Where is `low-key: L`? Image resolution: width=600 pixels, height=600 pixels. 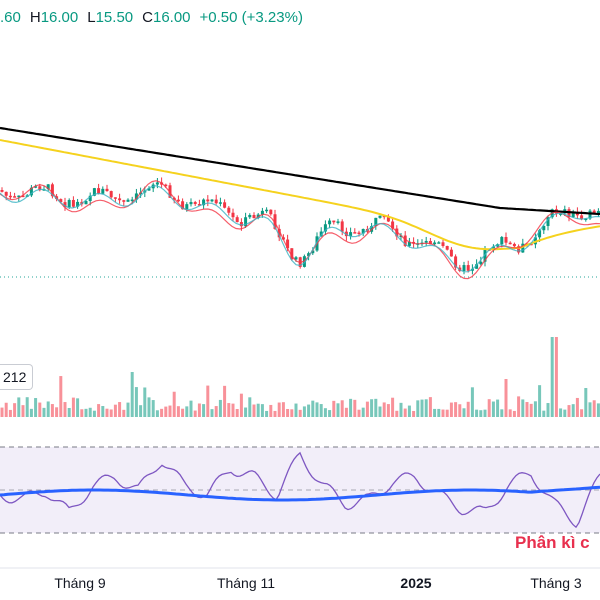 low-key: L is located at coordinates (91, 17).